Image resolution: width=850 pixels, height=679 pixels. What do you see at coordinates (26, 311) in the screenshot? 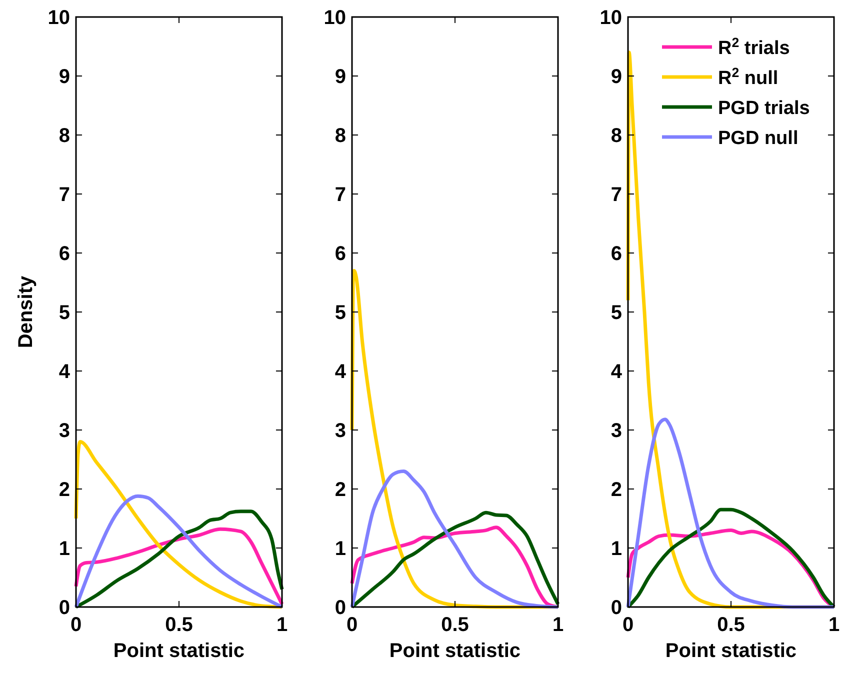
I see `y-axis-title: Density` at bounding box center [26, 311].